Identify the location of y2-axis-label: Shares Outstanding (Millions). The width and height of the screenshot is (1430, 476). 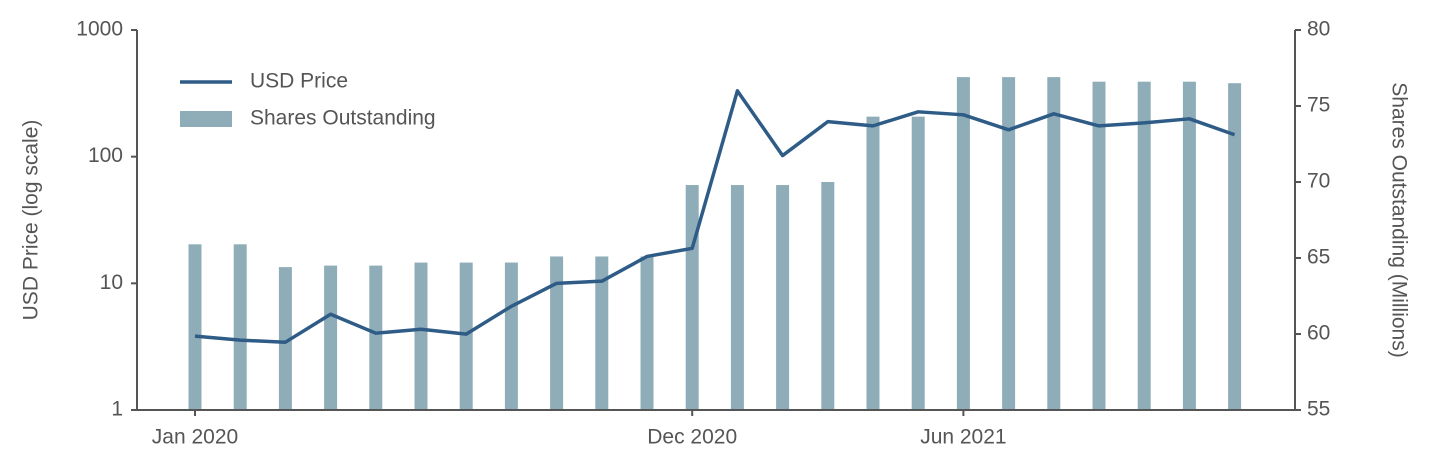
(1398, 219).